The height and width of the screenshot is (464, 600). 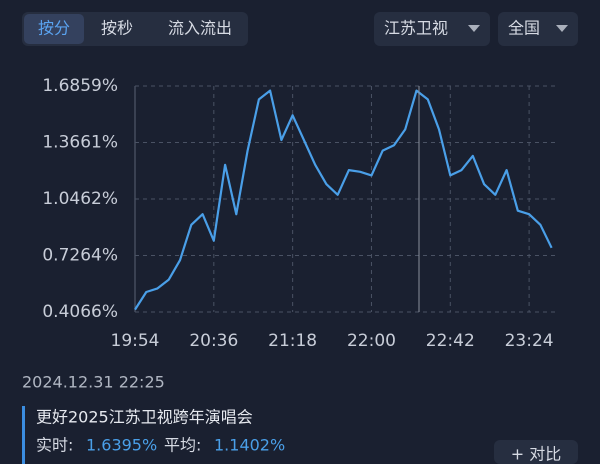 I want to click on x-tick-label: 21:18, so click(x=292, y=341).